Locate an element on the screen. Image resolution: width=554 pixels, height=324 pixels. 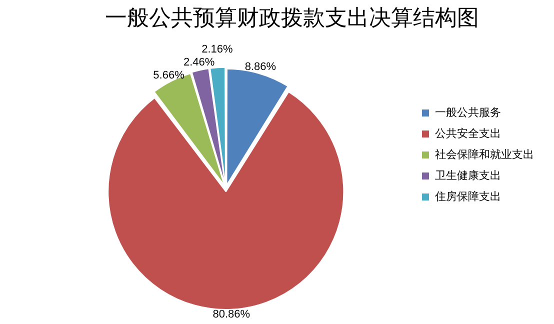
data-label: 80.86% is located at coordinates (231, 314).